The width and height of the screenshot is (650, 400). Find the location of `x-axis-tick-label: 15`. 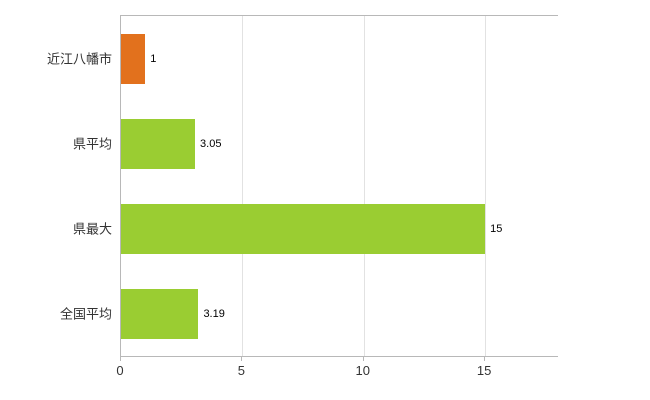

x-axis-tick-label: 15 is located at coordinates (484, 370).